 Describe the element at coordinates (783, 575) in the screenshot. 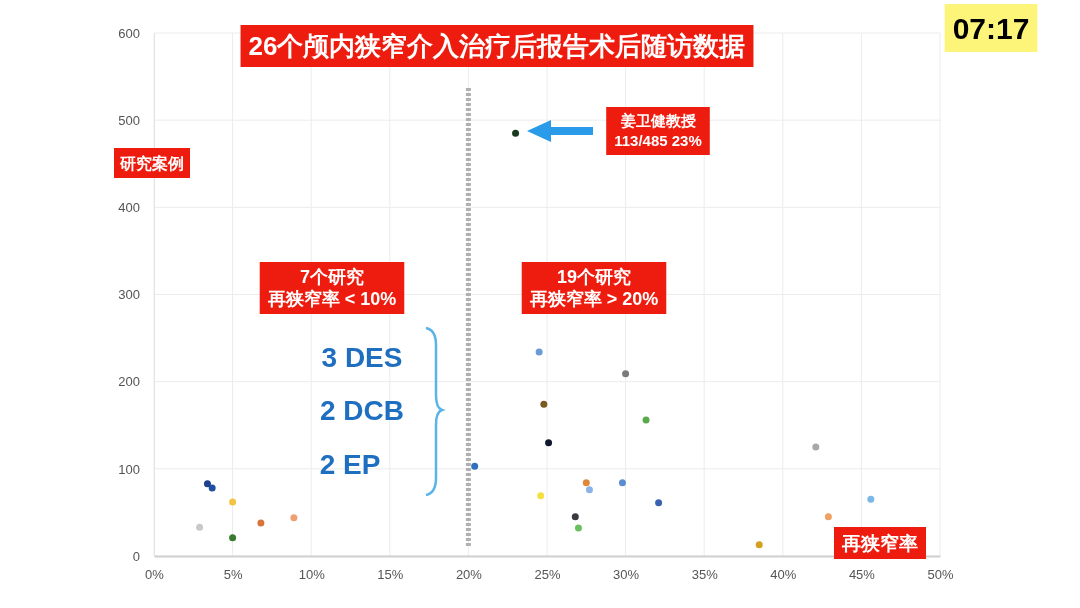

I see `x-tick-label: 40%` at that location.